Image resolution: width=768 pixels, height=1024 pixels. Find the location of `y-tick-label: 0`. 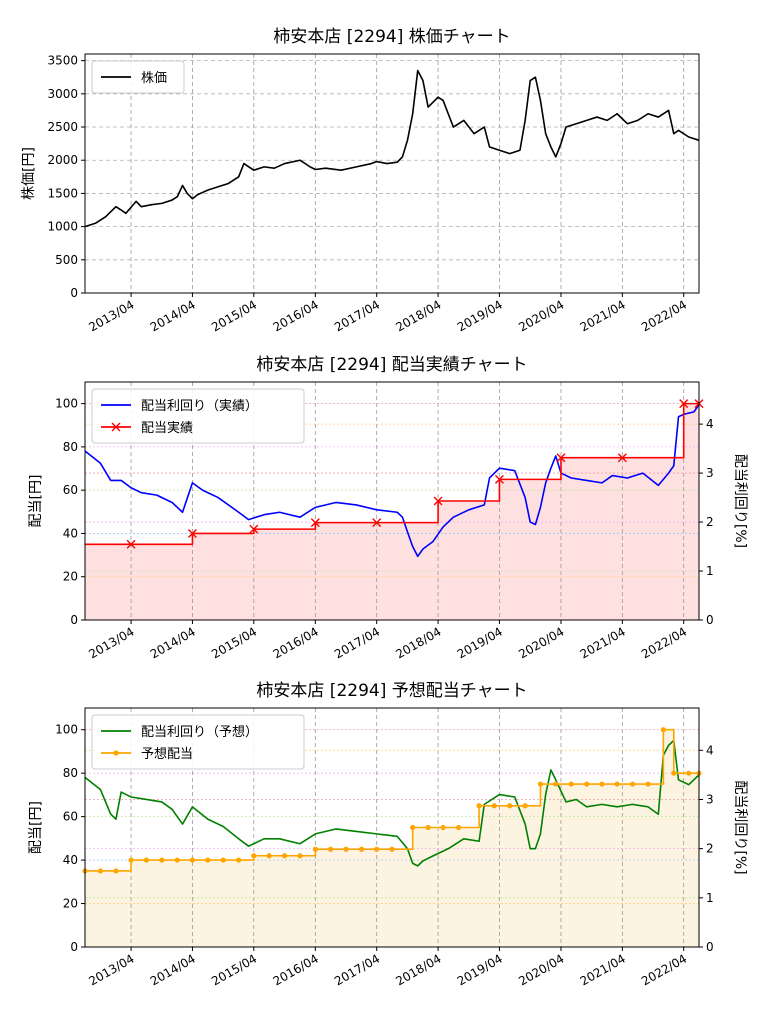

y-tick-label: 0 is located at coordinates (74, 620).